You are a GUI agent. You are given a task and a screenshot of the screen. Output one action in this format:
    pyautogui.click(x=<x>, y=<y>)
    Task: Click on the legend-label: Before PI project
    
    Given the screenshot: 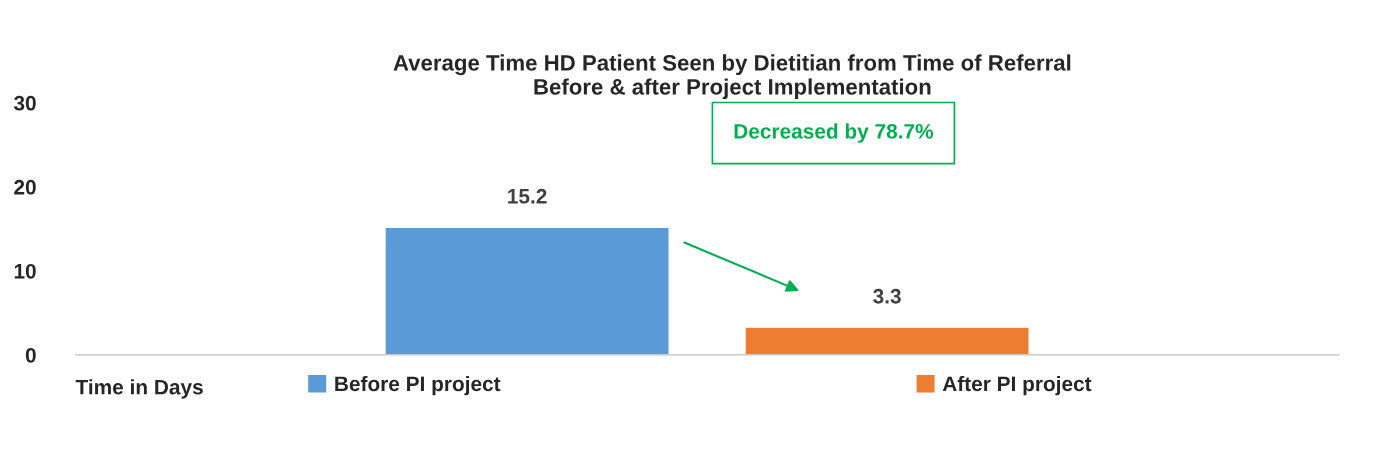 What is the action you would take?
    pyautogui.click(x=418, y=385)
    